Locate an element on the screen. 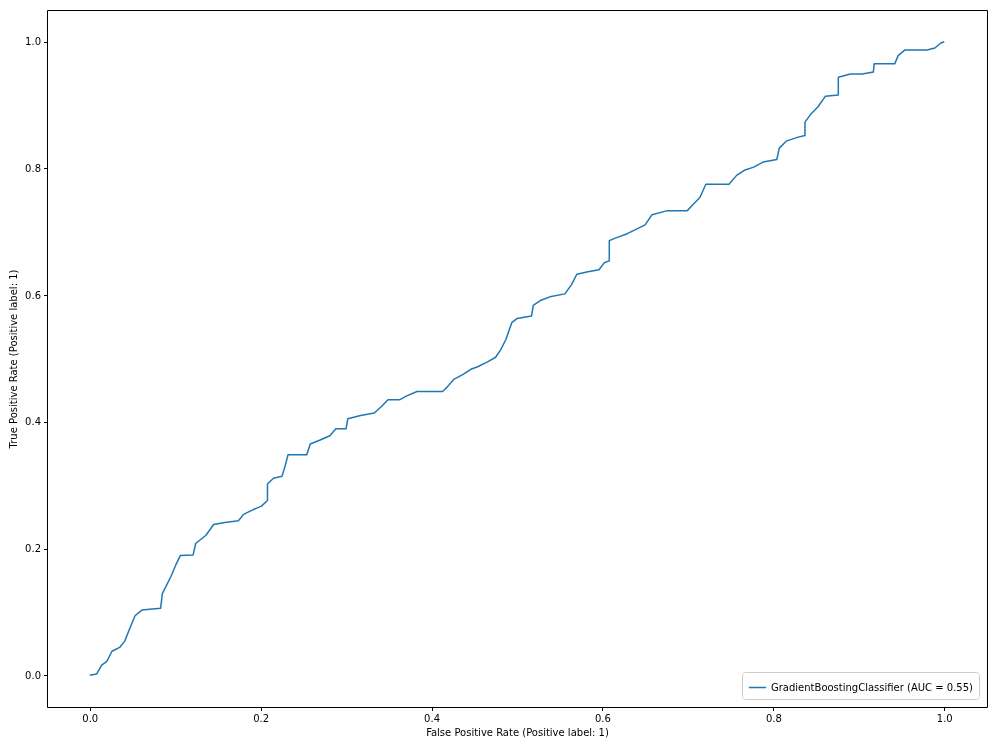 Image resolution: width=1001 pixels, height=756 pixels. y-tick-label: 0.8 is located at coordinates (33, 168).